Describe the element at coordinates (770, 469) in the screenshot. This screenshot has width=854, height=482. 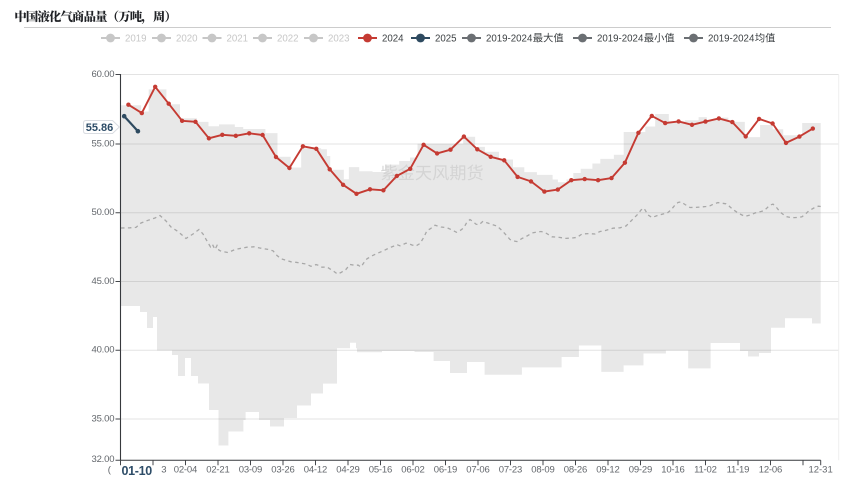
I see `svg-text: 12-06` at that location.